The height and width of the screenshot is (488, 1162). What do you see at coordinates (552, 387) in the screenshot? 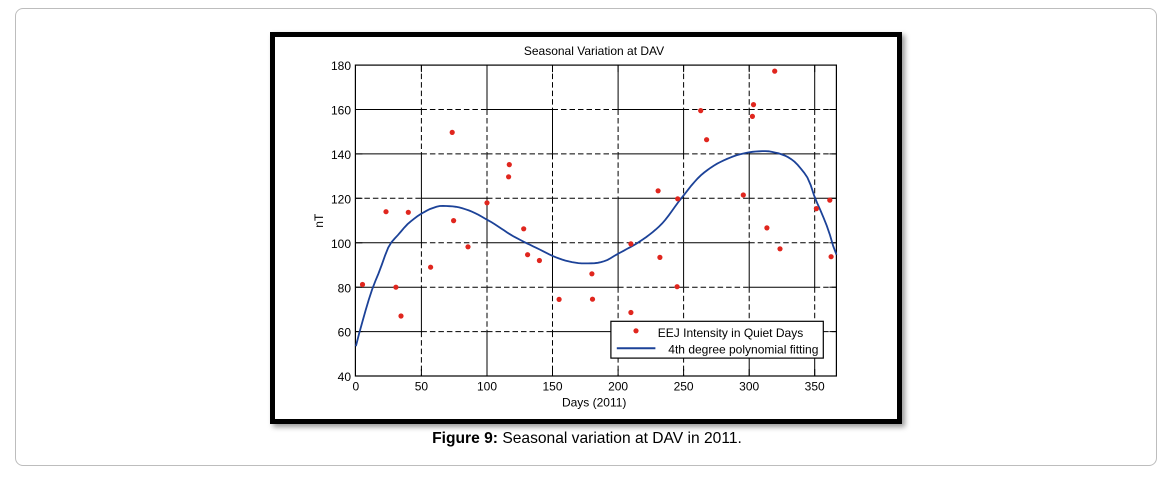
I see `svg-text: 150` at bounding box center [552, 387].